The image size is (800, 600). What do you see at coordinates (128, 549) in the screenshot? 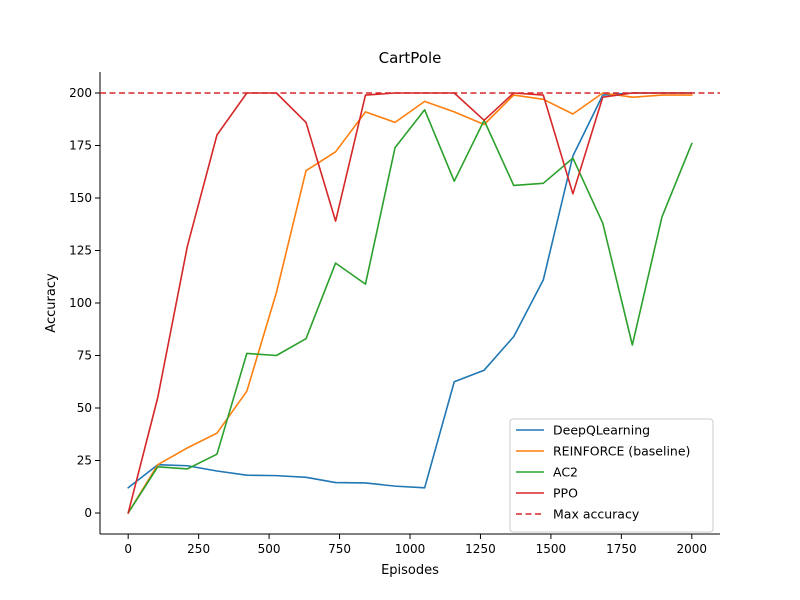
I see `x-tick-label: 0` at bounding box center [128, 549].